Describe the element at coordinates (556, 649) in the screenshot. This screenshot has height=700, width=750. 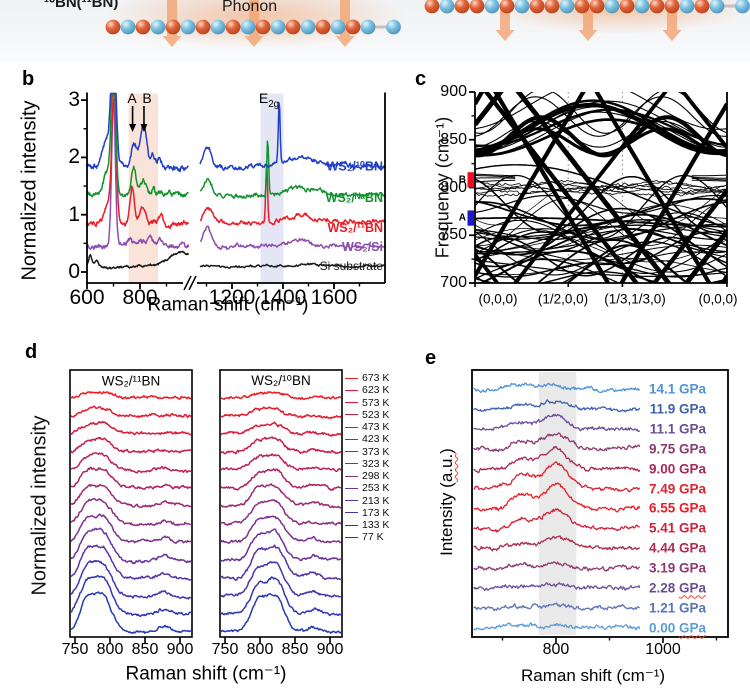
I see `panel-e-x-tick: 800` at that location.